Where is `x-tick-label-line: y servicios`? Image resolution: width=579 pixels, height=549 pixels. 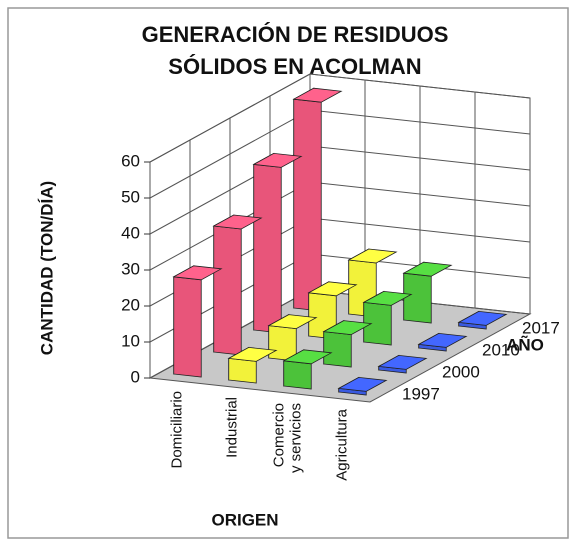 x-tick-label-line: y servicios is located at coordinates (295, 440).